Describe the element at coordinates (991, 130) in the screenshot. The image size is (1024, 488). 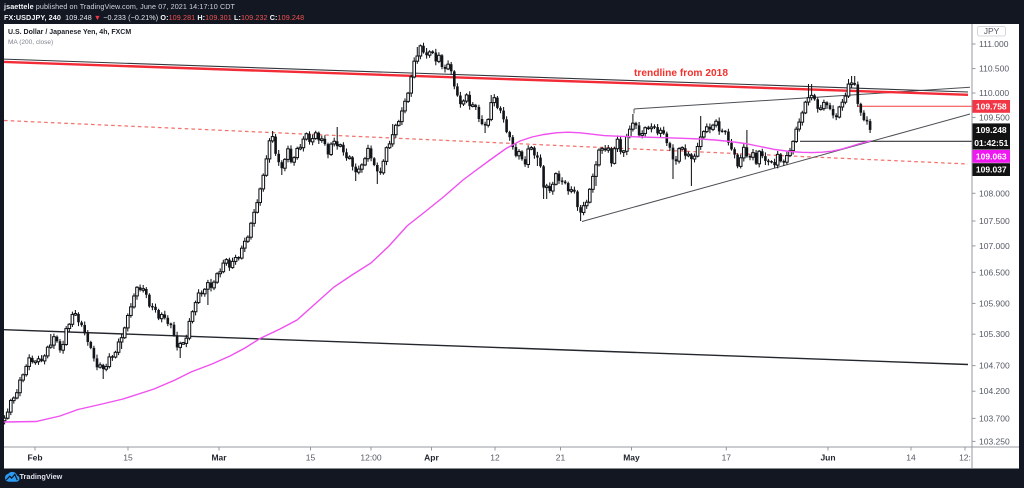
I see `svg-text: 109.248` at that location.